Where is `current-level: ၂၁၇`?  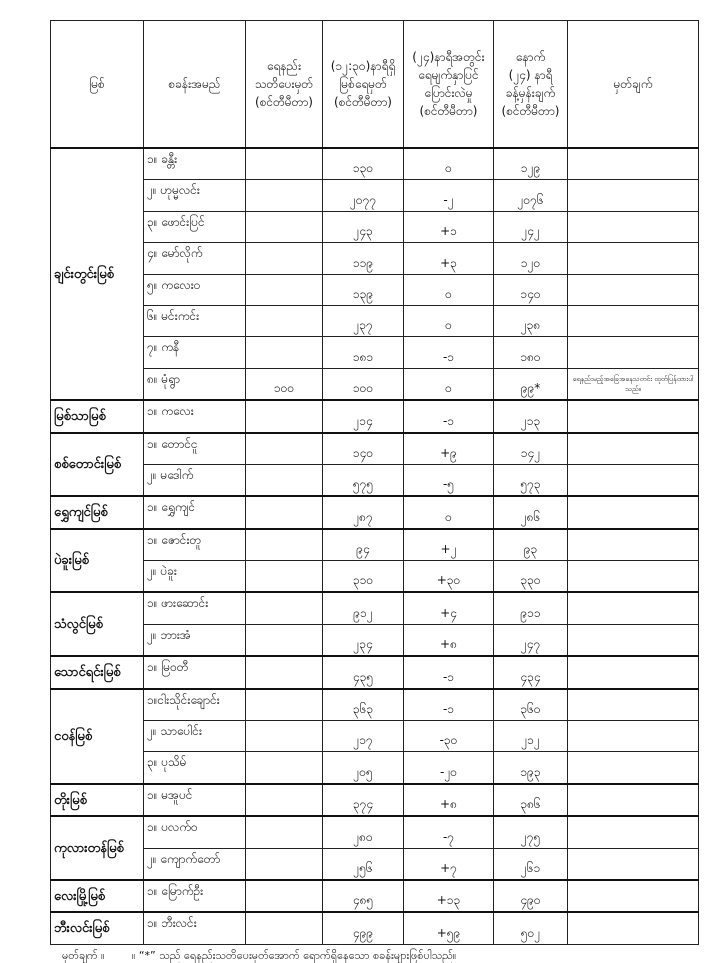 current-level: ၂၁၇ is located at coordinates (363, 736).